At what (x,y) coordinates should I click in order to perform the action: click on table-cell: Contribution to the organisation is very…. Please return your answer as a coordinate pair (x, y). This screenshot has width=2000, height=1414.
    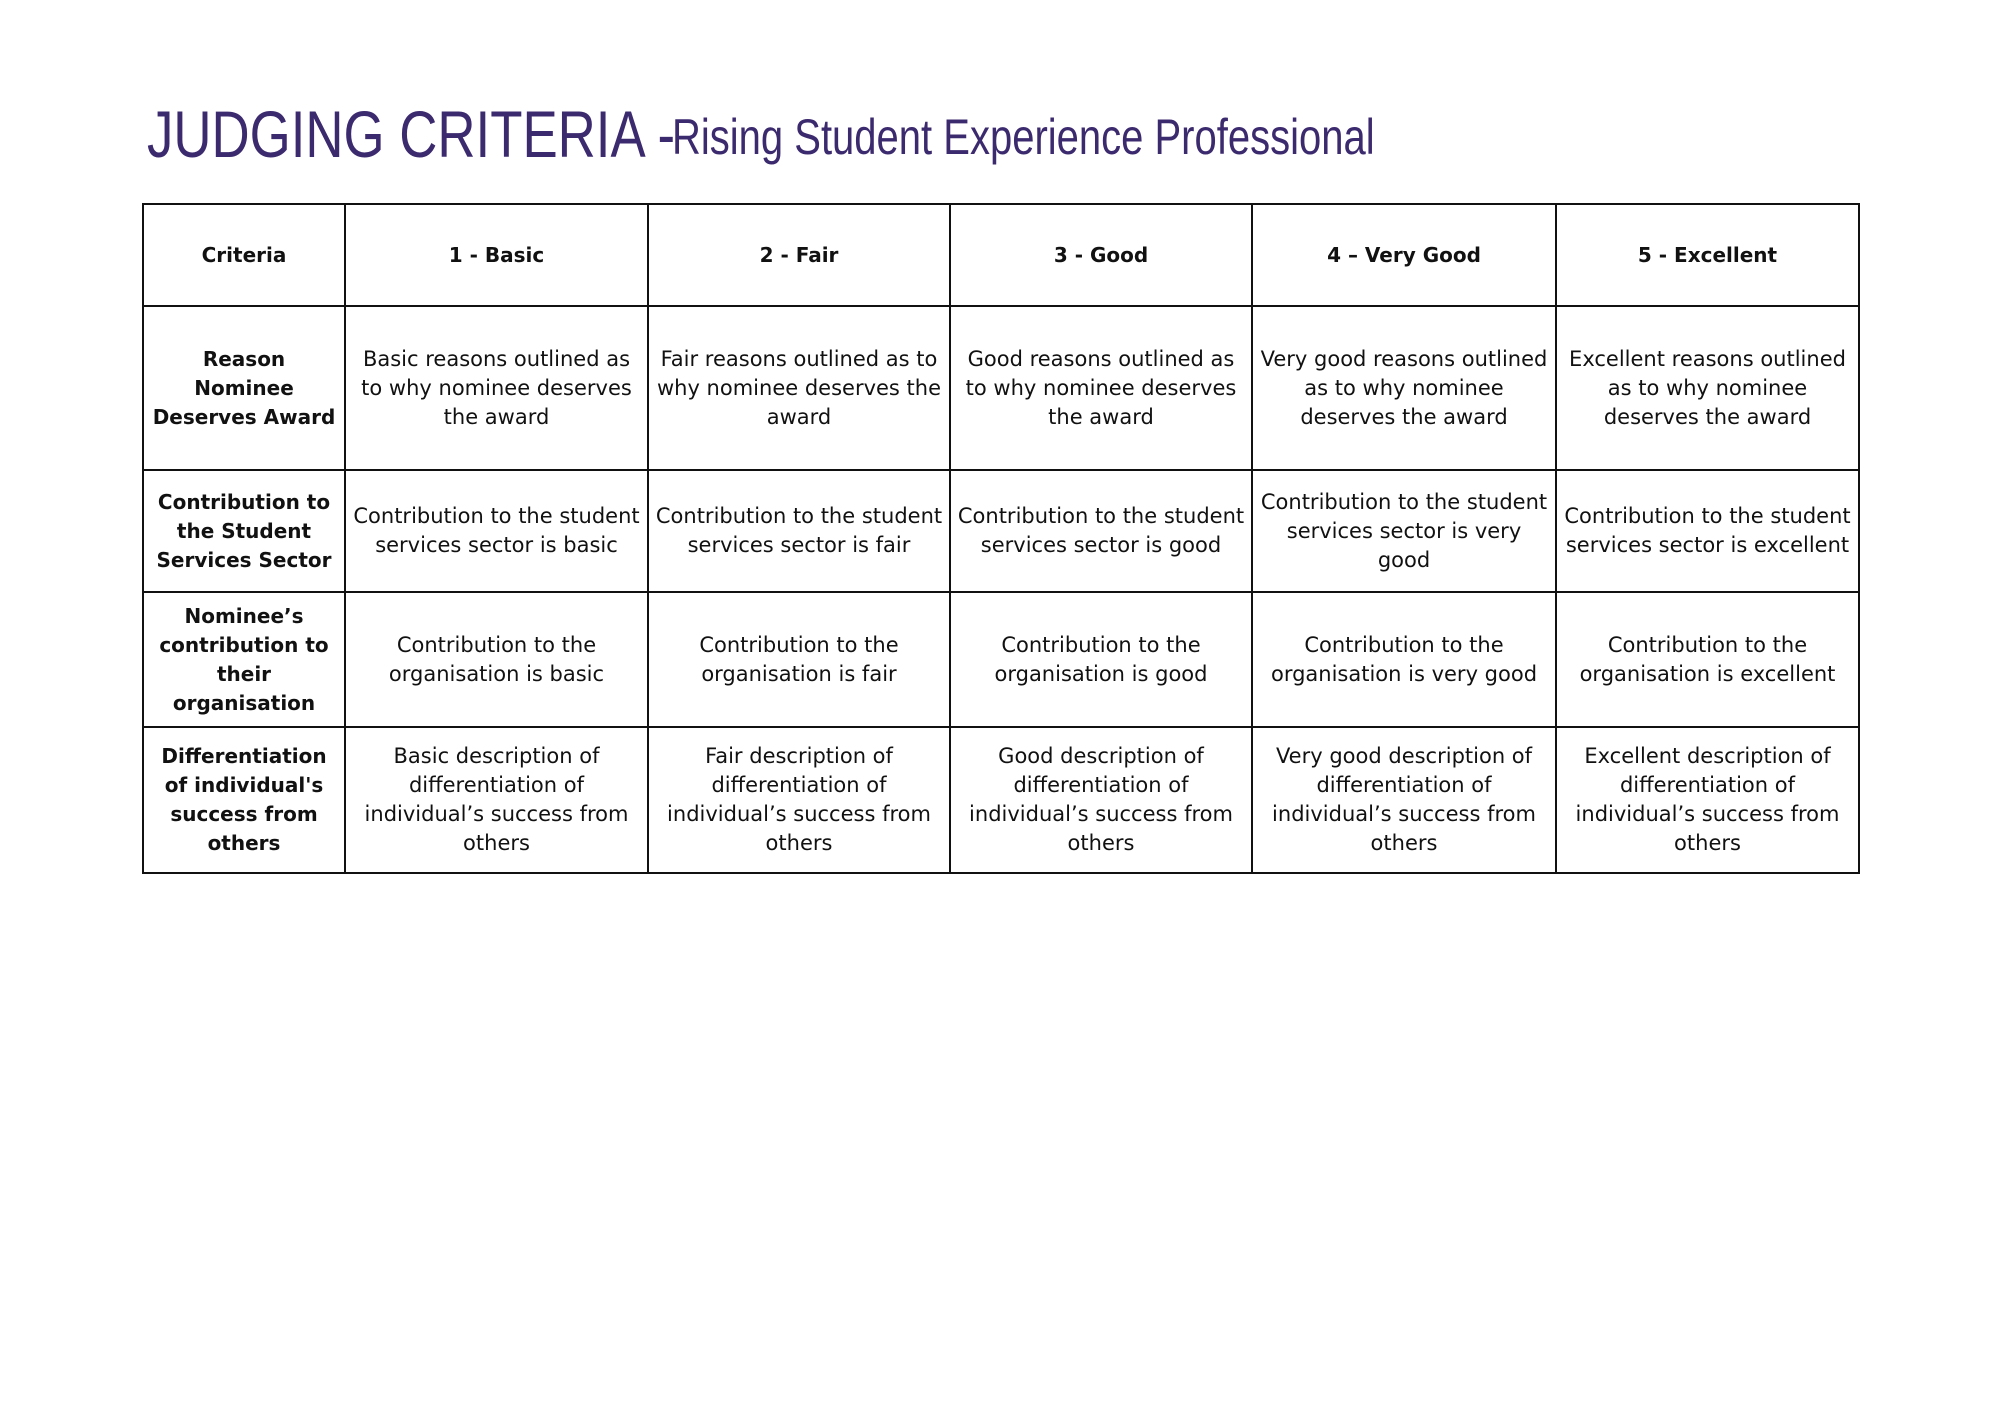
    Looking at the image, I should click on (1404, 659).